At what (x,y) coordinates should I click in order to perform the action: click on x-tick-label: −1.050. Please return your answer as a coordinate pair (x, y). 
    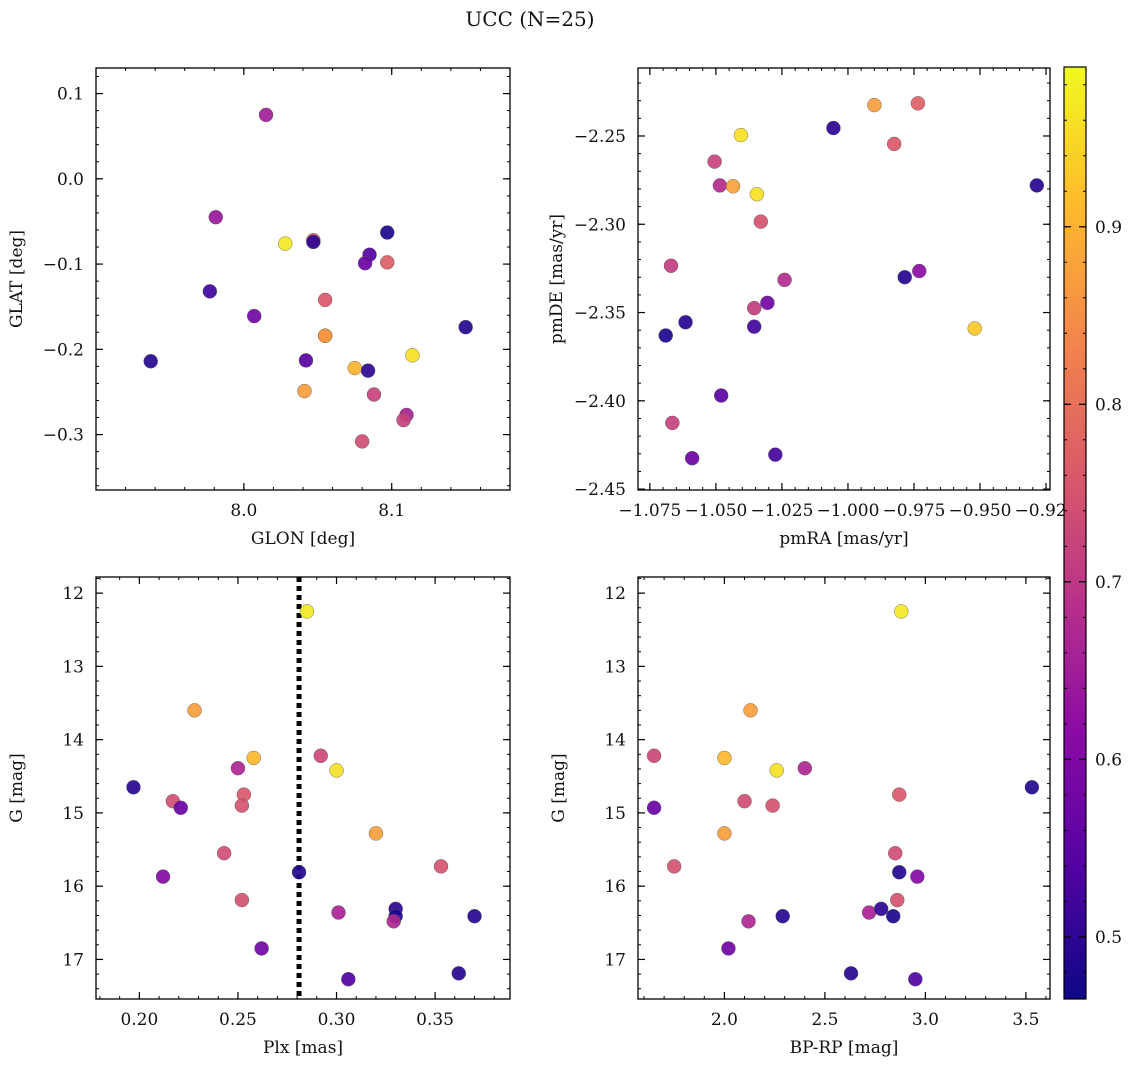
    Looking at the image, I should click on (715, 511).